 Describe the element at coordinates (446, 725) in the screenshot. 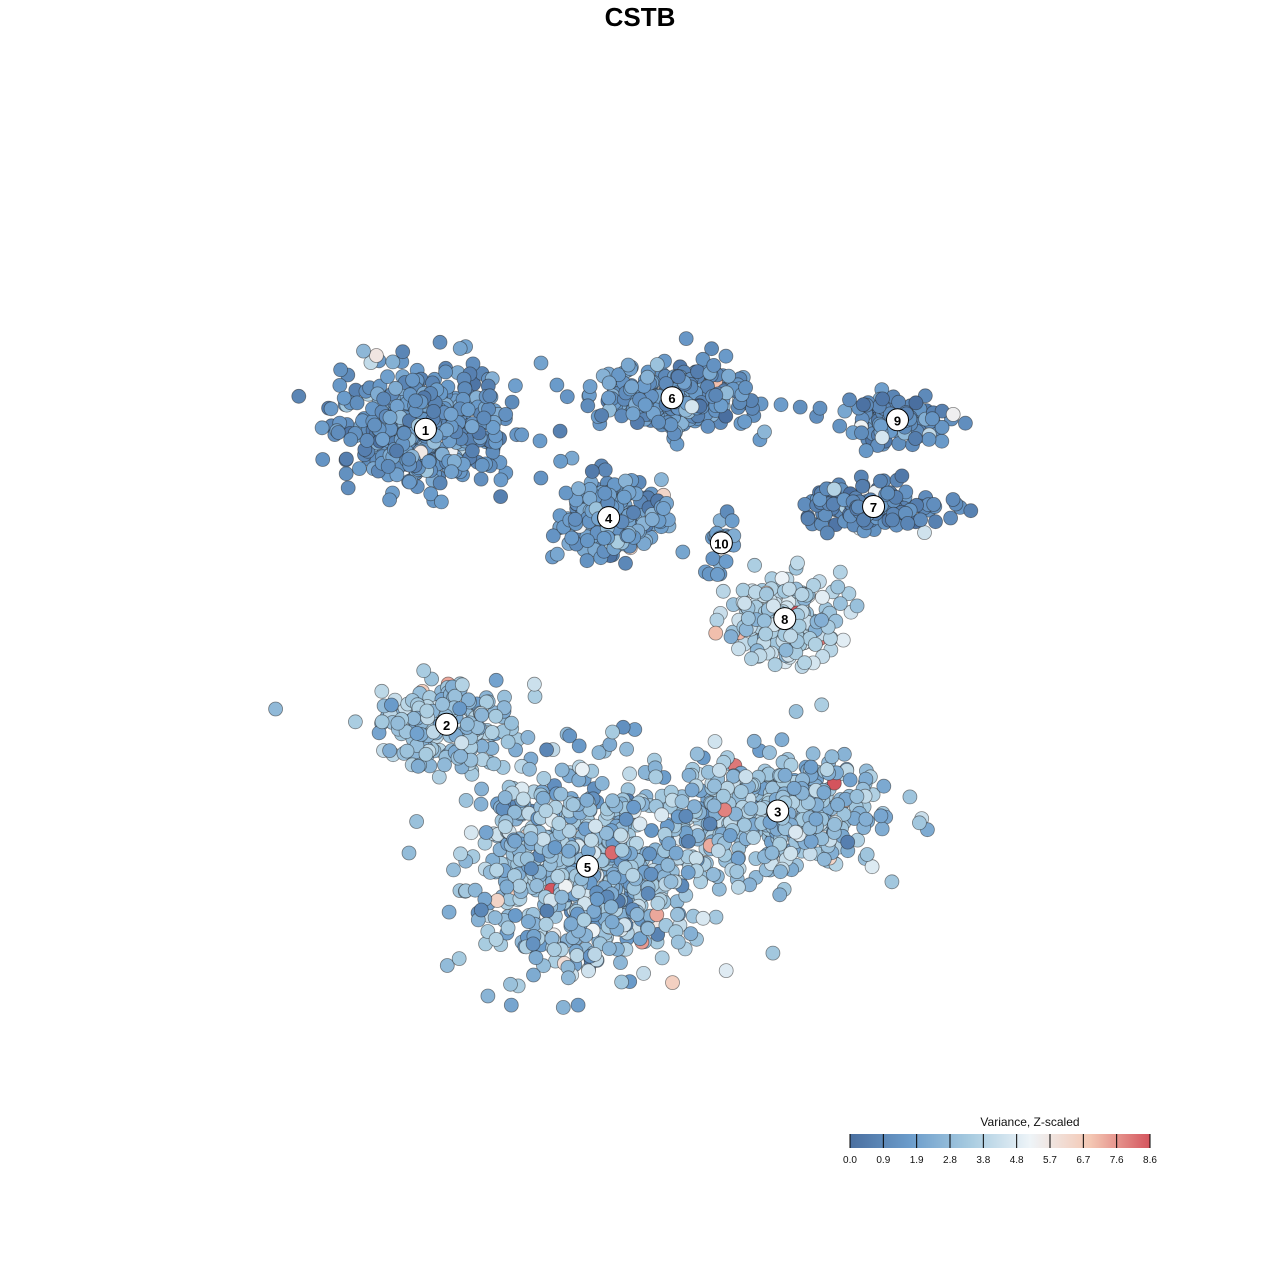

I see `svg-text: 2` at that location.